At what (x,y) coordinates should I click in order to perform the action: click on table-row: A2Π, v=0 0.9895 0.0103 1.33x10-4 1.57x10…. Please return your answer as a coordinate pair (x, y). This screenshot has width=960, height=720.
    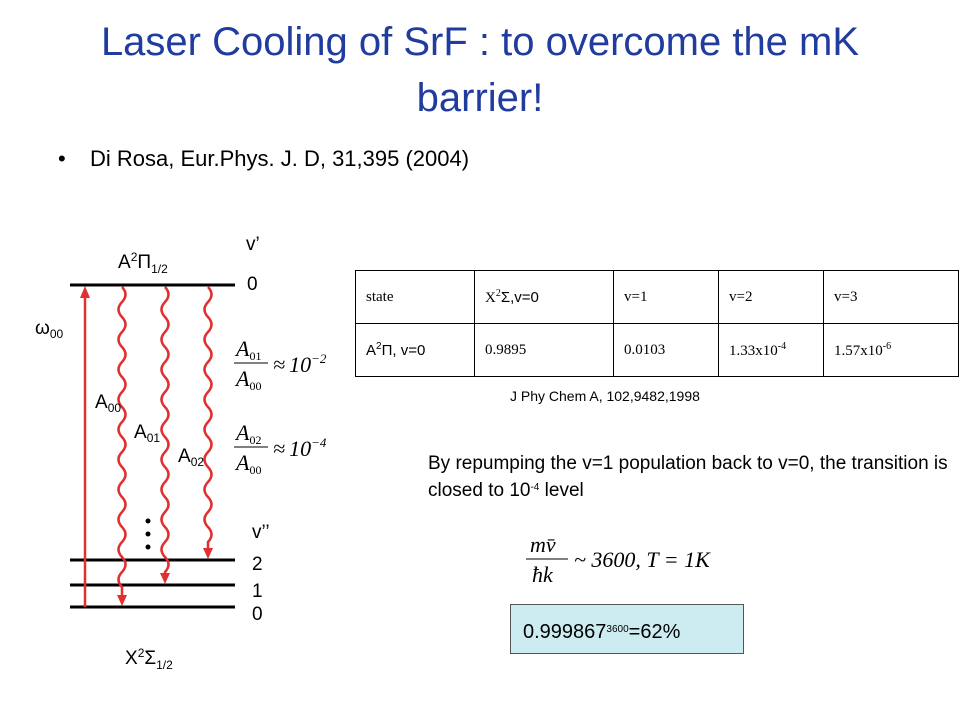
    Looking at the image, I should click on (657, 350).